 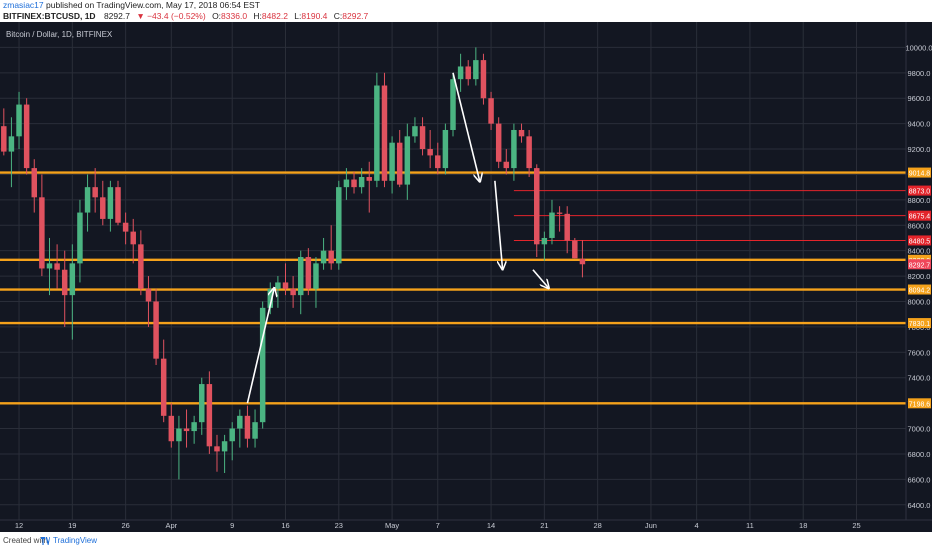 What do you see at coordinates (856, 525) in the screenshot?
I see `x-tick-label: 25` at bounding box center [856, 525].